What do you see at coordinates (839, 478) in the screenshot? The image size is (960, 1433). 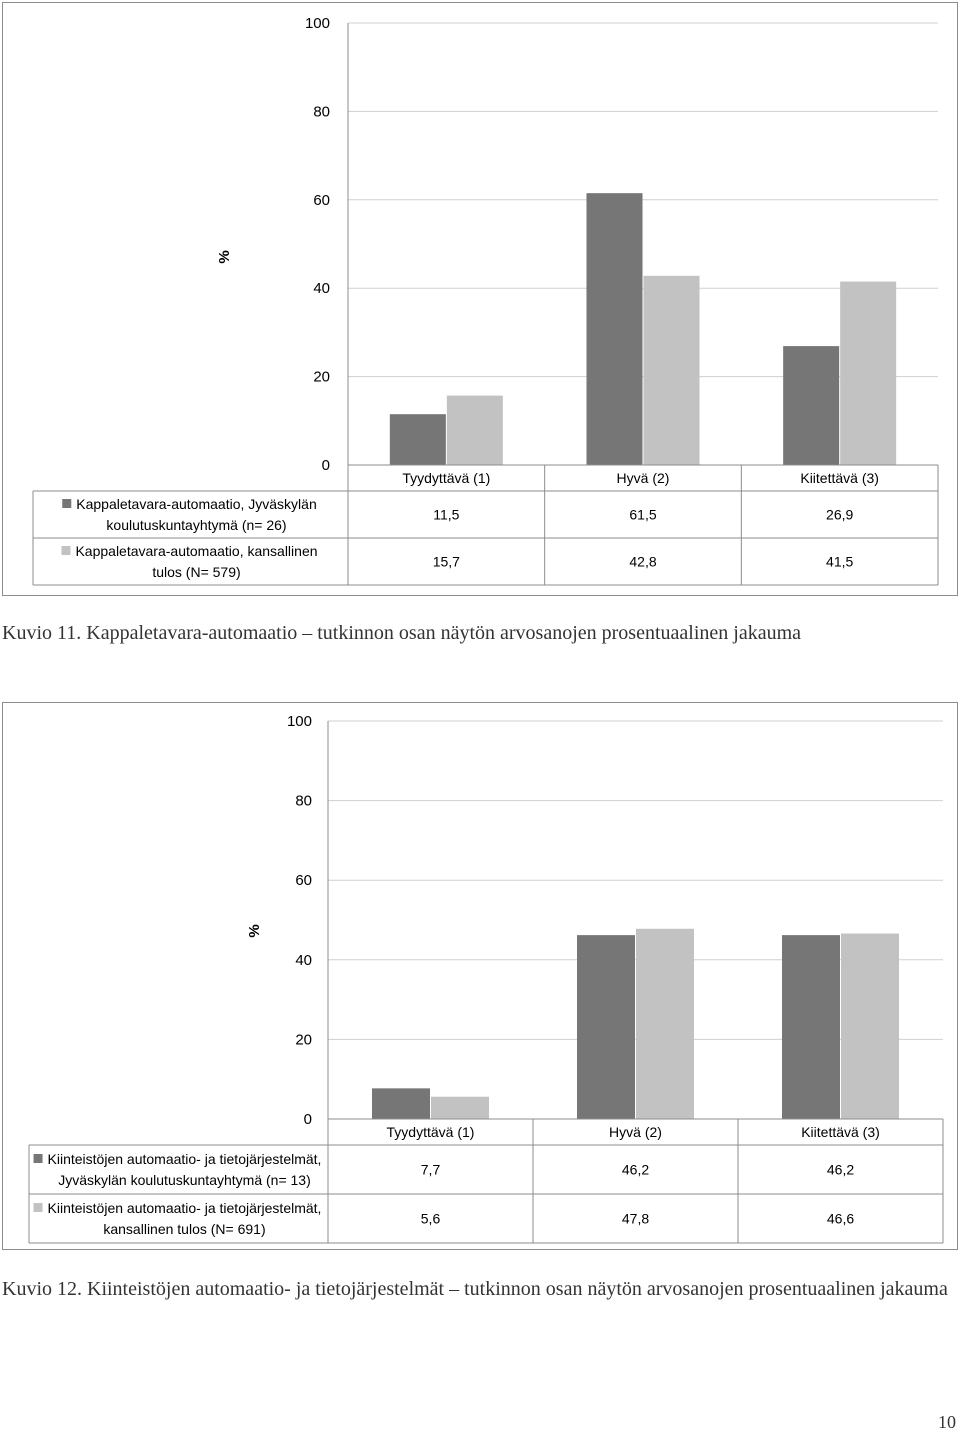 I see `chart1-category-label: Kiitettävä (3)` at bounding box center [839, 478].